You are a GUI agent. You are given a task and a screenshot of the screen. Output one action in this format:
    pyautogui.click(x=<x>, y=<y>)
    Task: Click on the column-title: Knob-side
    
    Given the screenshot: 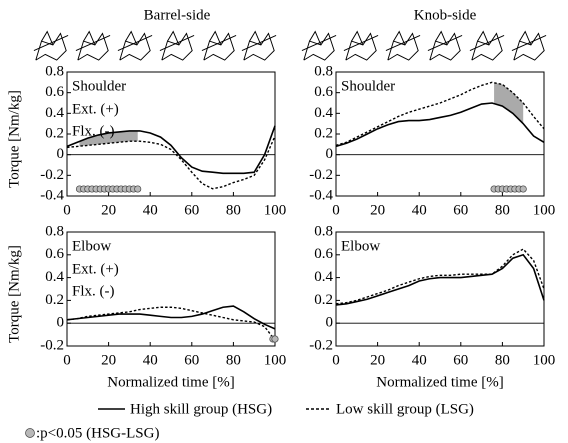 What is the action you would take?
    pyautogui.click(x=445, y=15)
    